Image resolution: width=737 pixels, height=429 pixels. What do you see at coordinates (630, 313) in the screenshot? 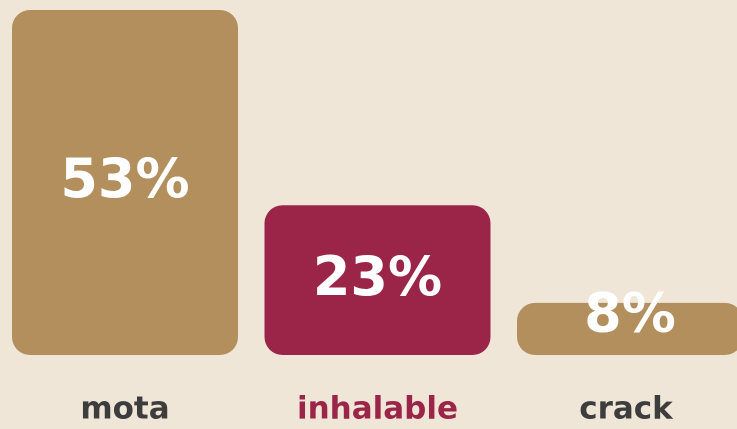
I see `value-label: 8%` at bounding box center [630, 313].